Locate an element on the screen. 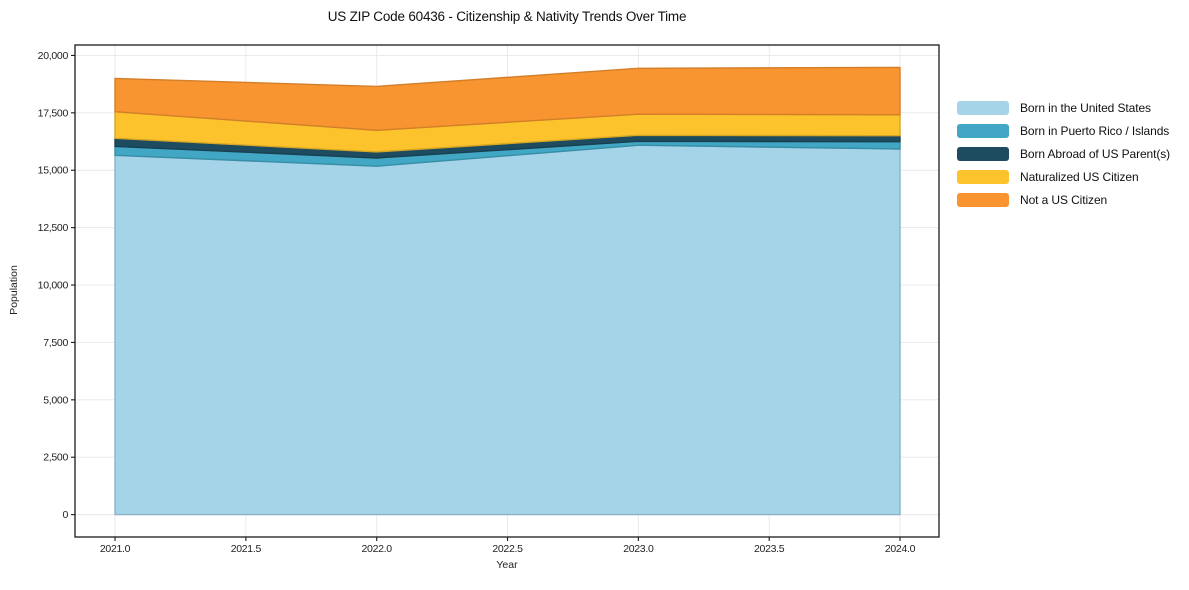  y-tick-label: 15,000 is located at coordinates (53, 171).